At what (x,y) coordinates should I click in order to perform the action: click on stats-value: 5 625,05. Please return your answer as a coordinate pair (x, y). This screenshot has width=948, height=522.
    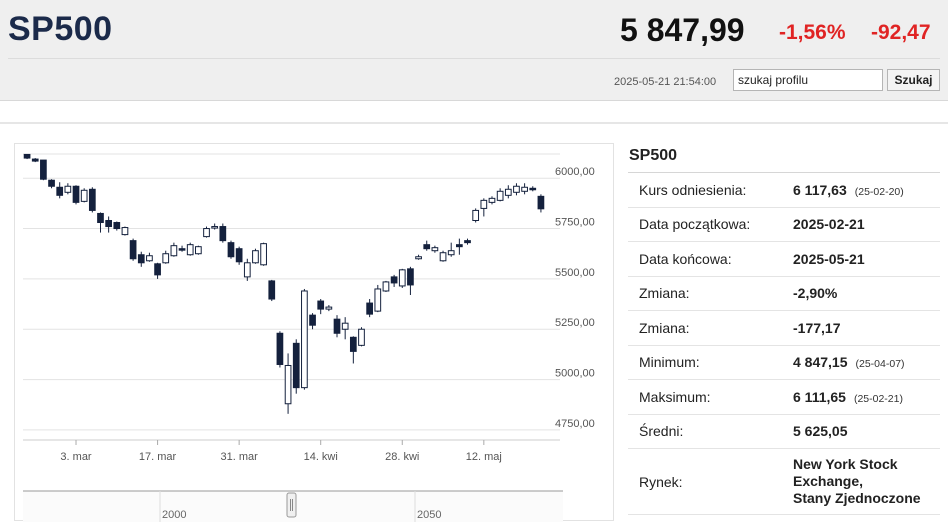
    Looking at the image, I should click on (820, 431).